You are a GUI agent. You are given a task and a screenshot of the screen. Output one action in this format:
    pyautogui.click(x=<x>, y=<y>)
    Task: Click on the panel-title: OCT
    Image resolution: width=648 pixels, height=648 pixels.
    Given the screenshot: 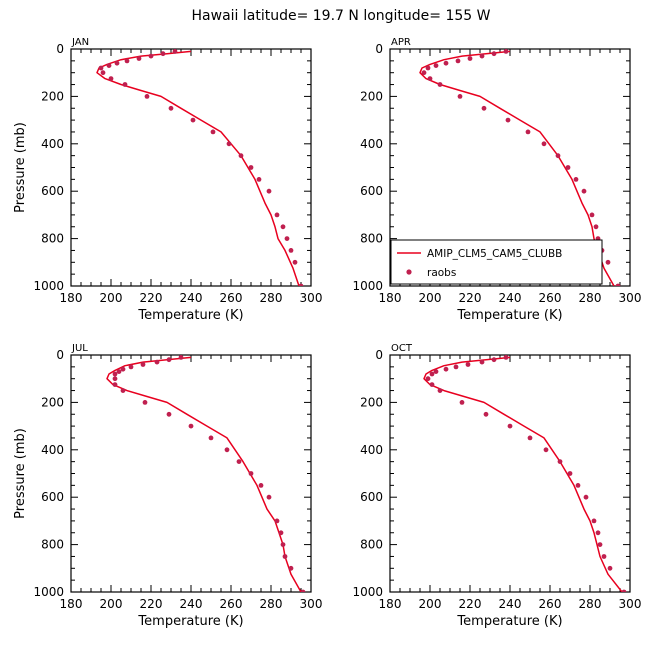 What is the action you would take?
    pyautogui.click(x=402, y=348)
    